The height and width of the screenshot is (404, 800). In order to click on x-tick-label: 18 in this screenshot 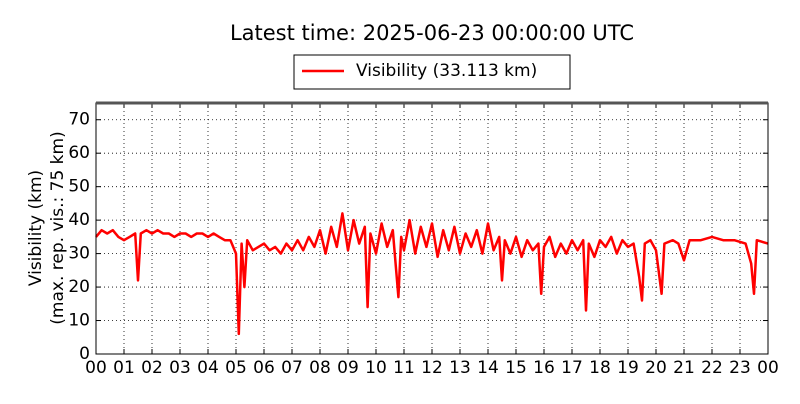, I will do `click(600, 368)`.